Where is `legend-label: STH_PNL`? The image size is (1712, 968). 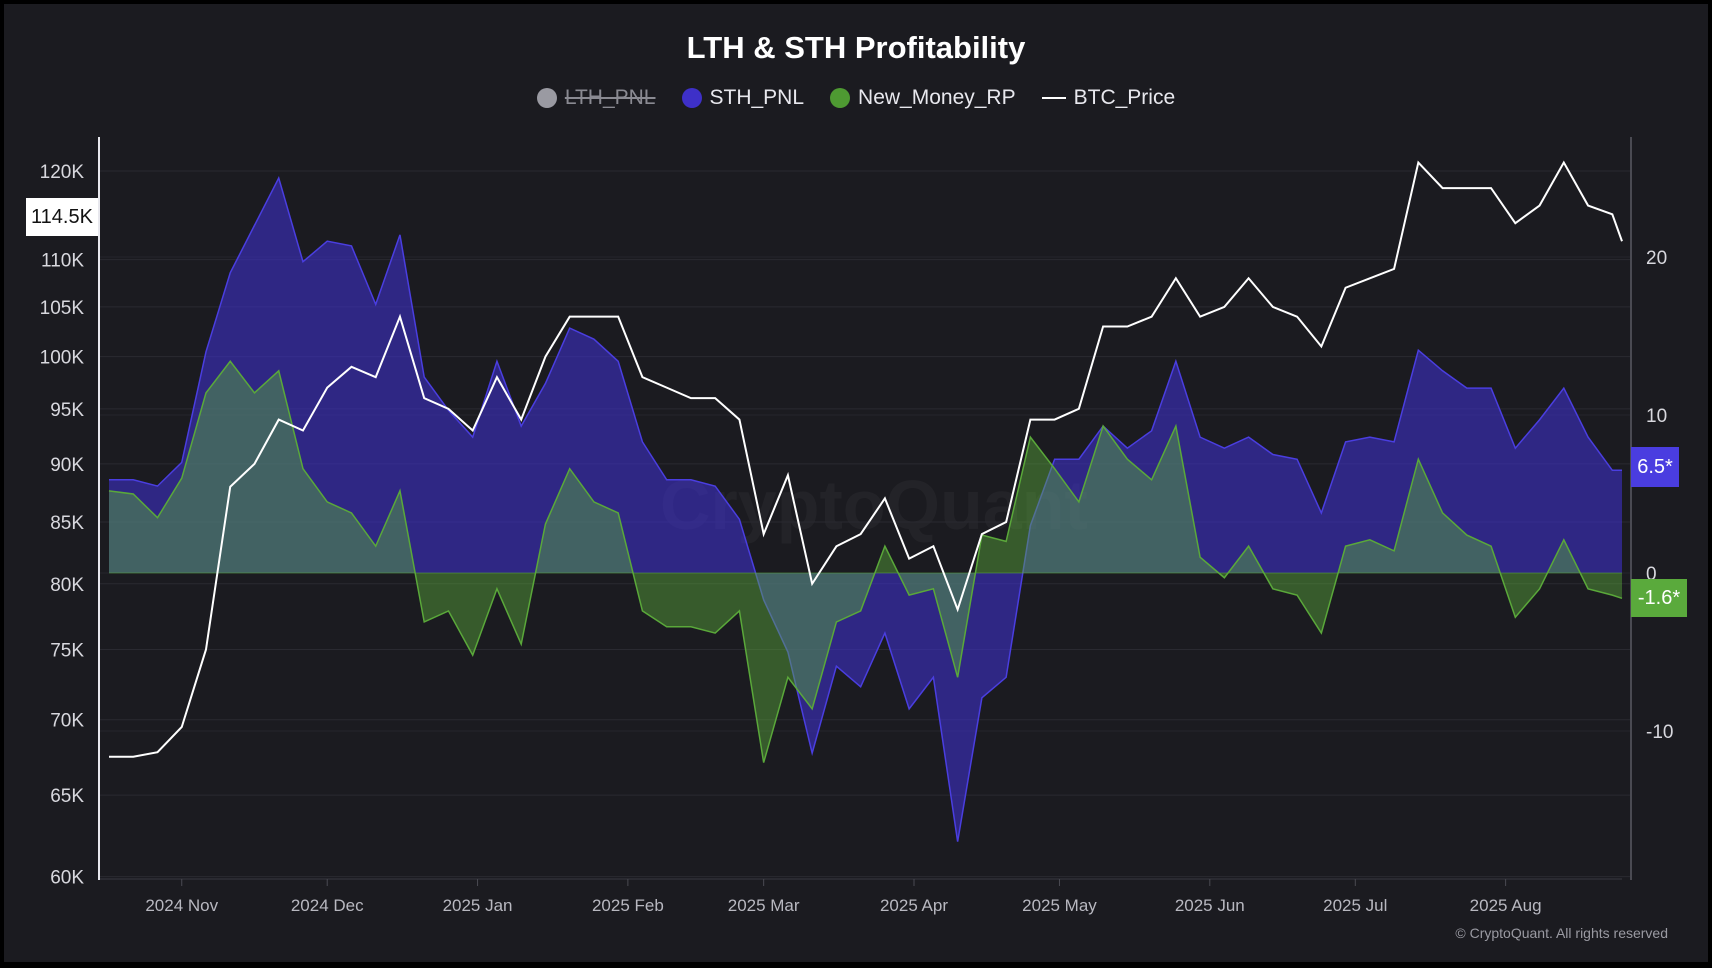 legend-label: STH_PNL is located at coordinates (757, 97).